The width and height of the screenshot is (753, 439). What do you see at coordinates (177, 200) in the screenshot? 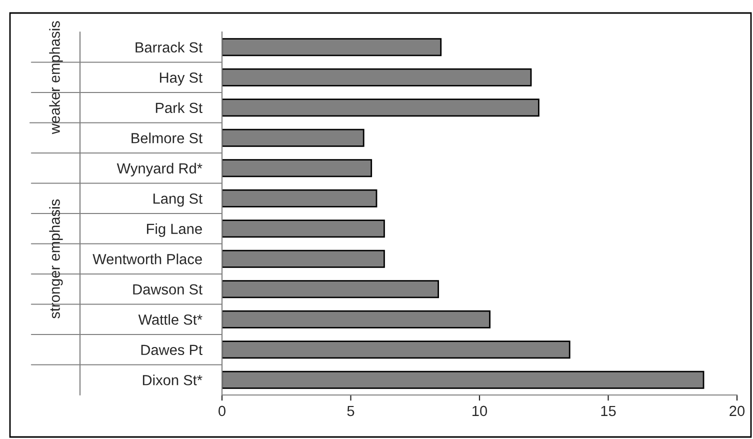
I see `y-tick-label: Lang St` at bounding box center [177, 200].